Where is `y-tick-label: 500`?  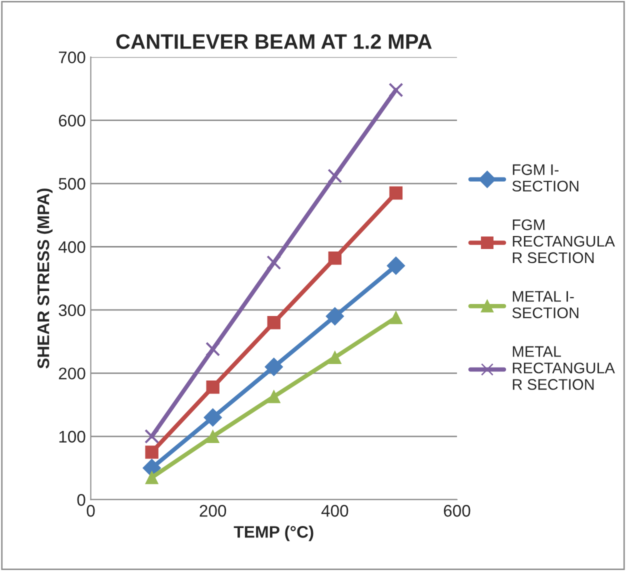
y-tick-label: 500 is located at coordinates (72, 184).